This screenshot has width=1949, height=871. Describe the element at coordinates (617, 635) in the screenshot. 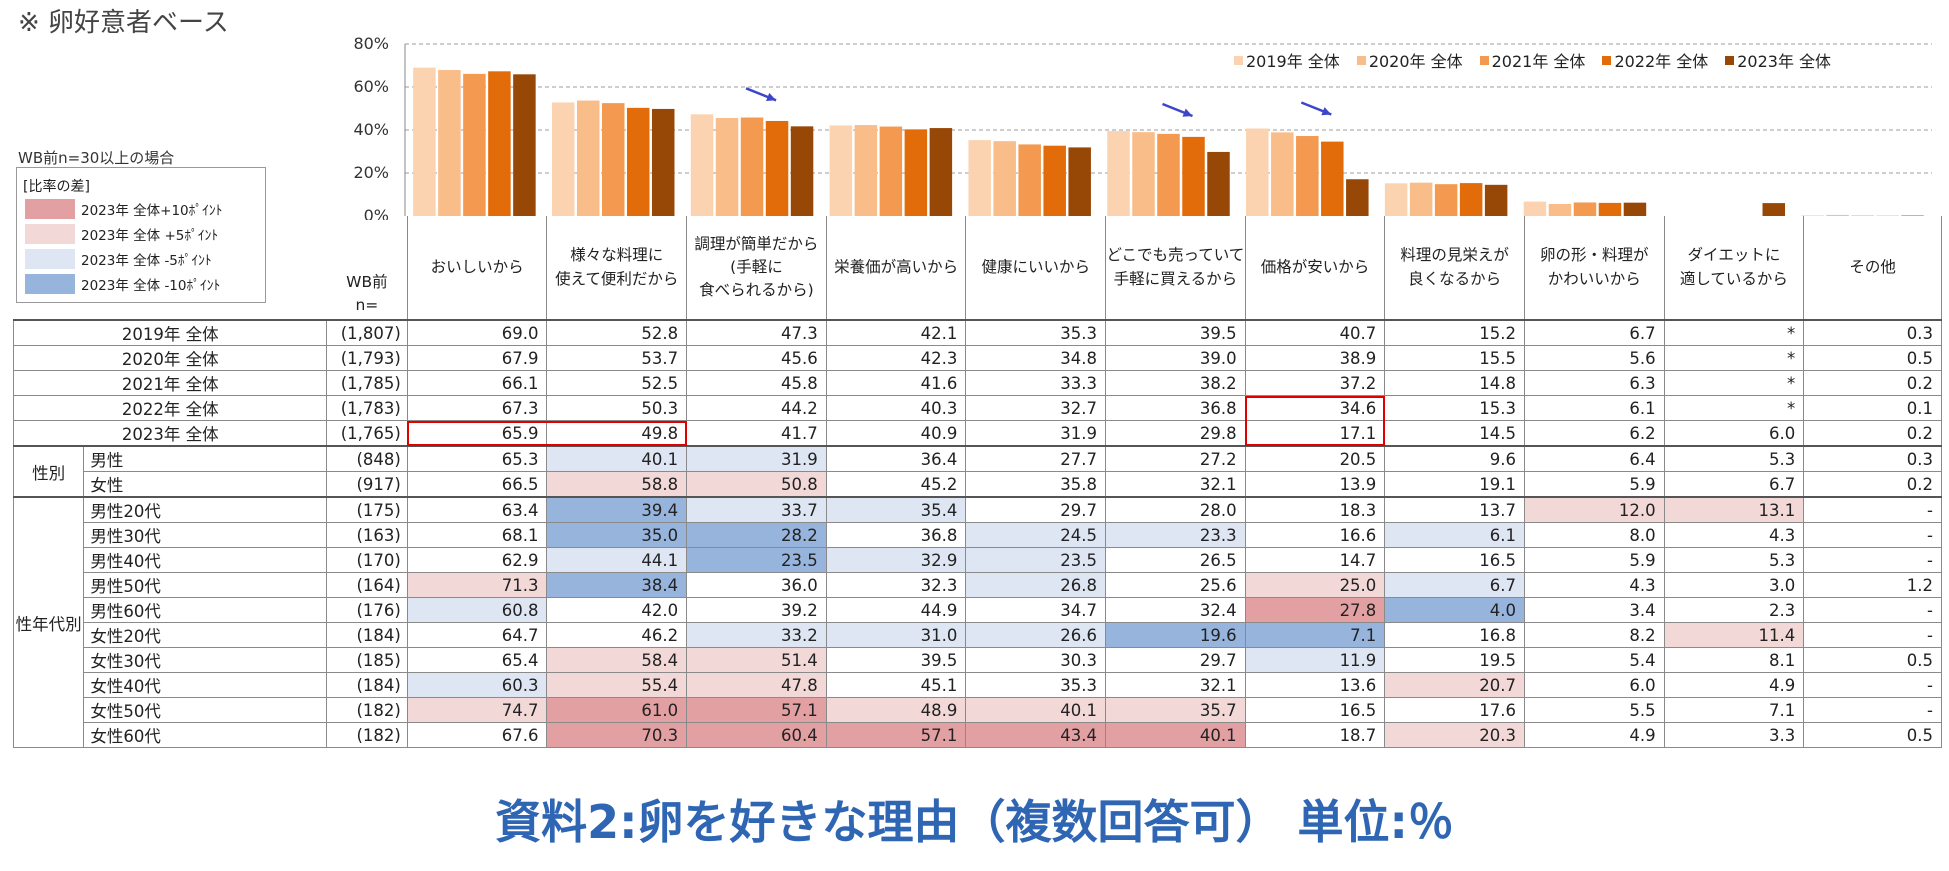

I see `table-cell: 46.2` at that location.